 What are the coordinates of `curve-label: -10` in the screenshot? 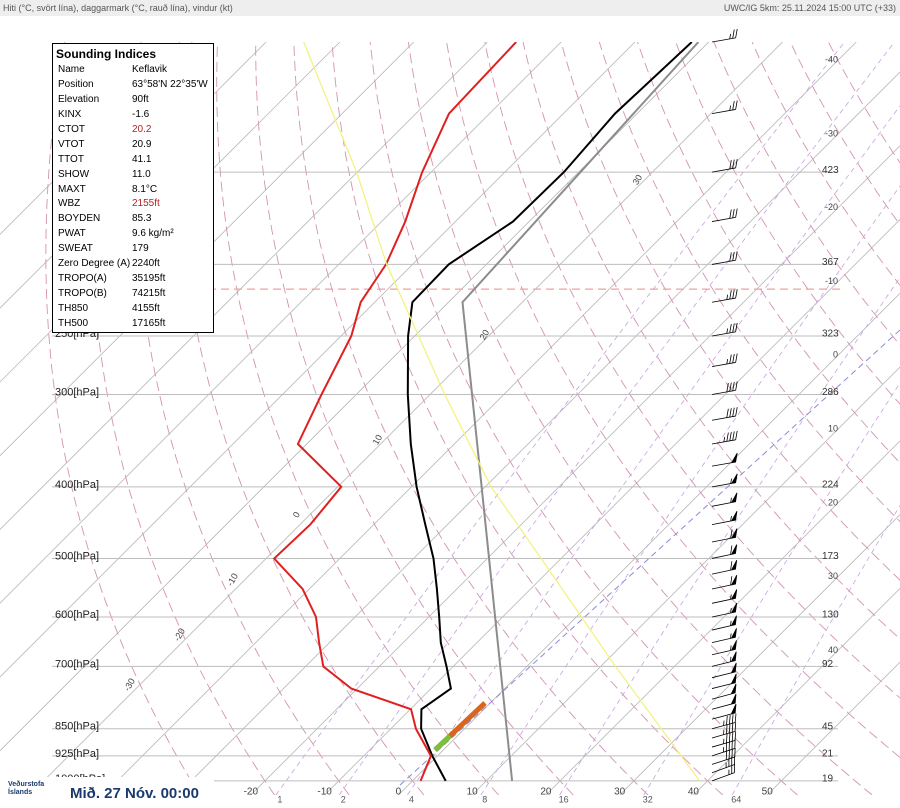 It's located at (232, 580).